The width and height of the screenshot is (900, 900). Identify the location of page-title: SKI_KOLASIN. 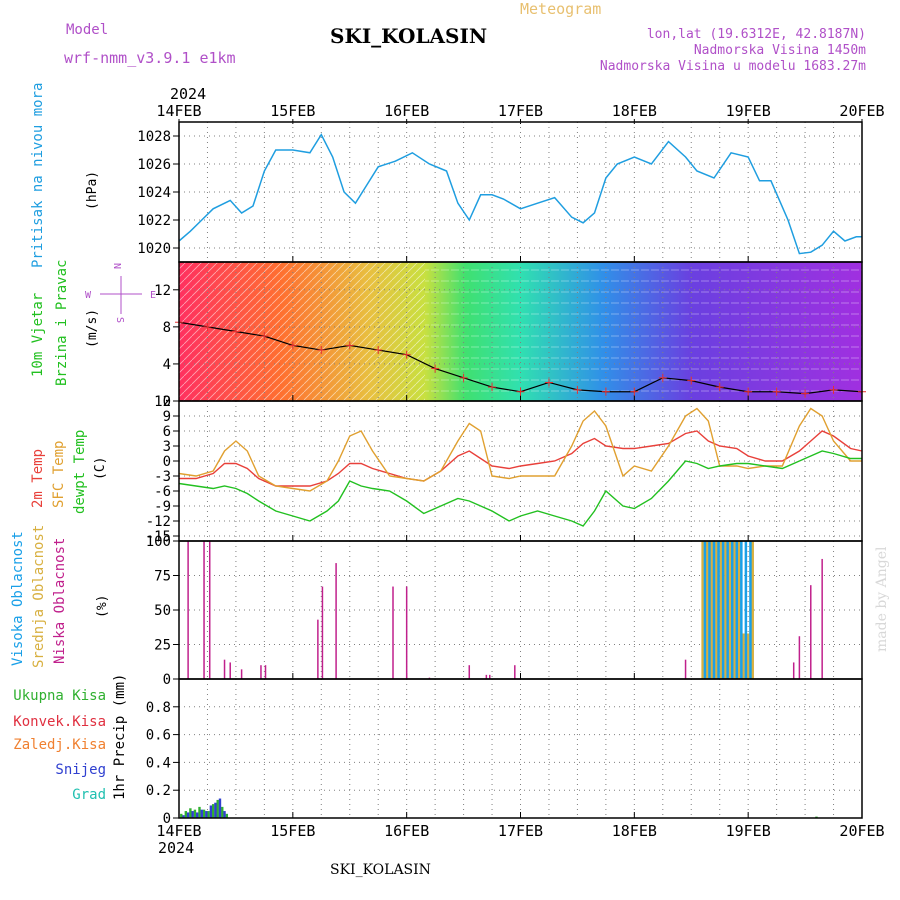
(408, 36).